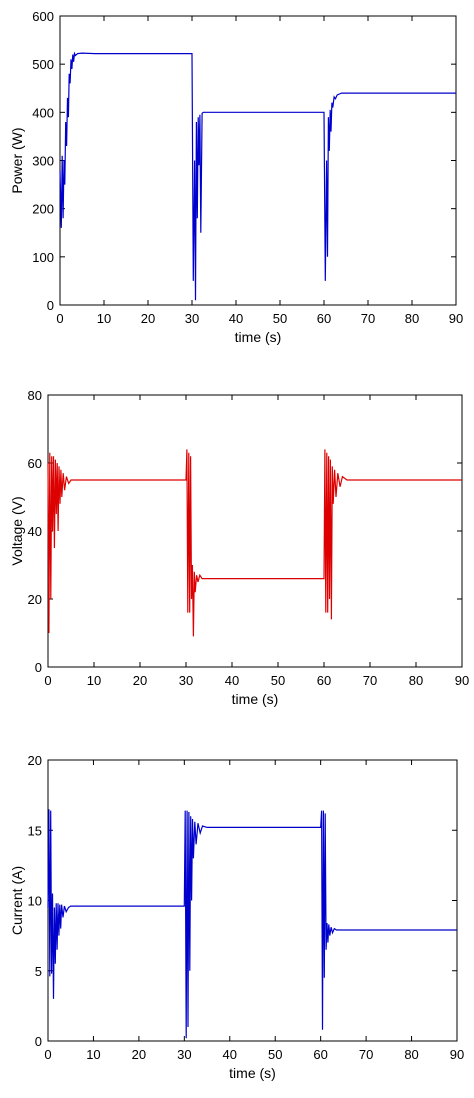 This screenshot has width=474, height=1098. Describe the element at coordinates (232, 680) in the screenshot. I see `voltage-x-tick-label: 40` at that location.